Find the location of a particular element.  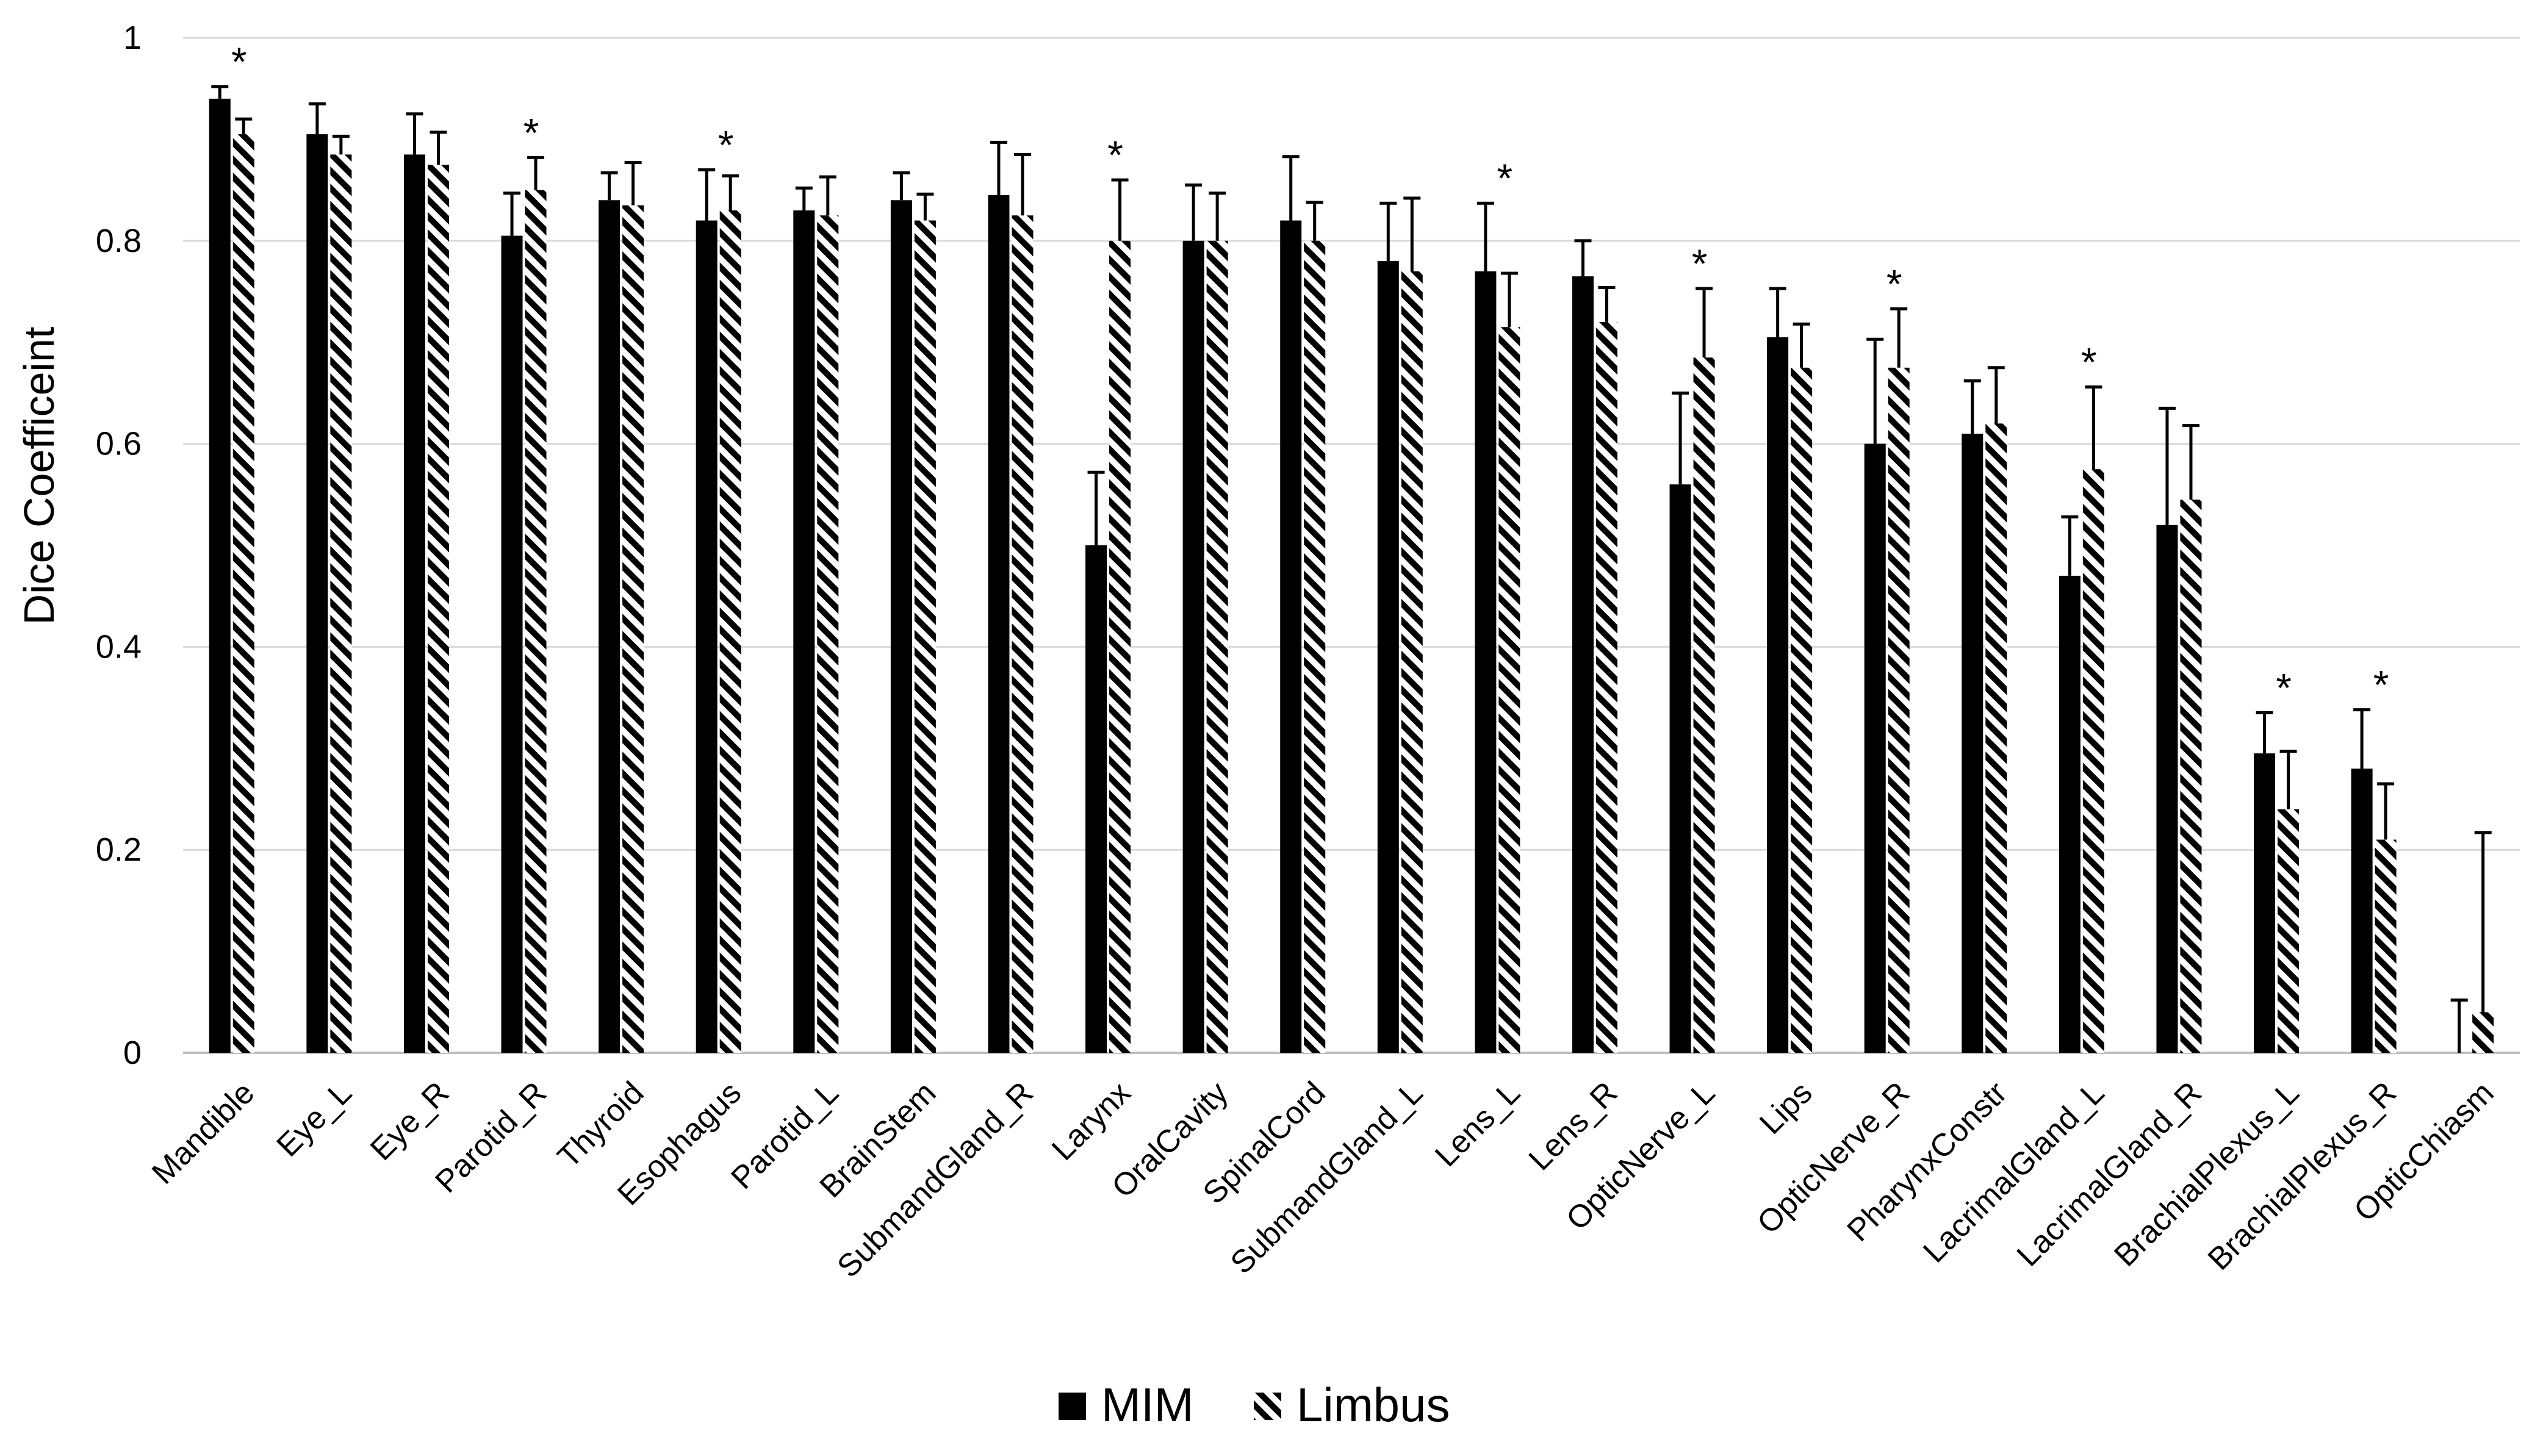

x-tick-label-Lips: Lips is located at coordinates (1786, 1108).